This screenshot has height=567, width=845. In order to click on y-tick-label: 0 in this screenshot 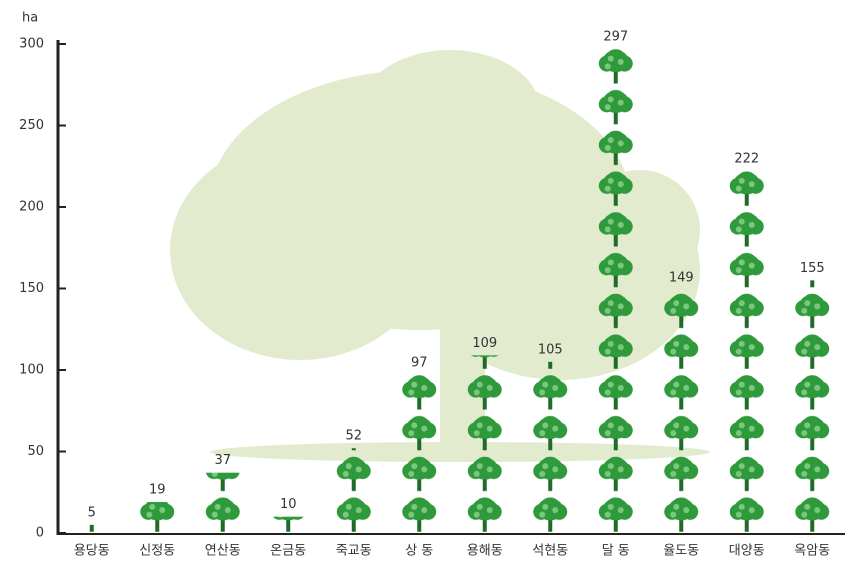, I will do `click(40, 533)`.